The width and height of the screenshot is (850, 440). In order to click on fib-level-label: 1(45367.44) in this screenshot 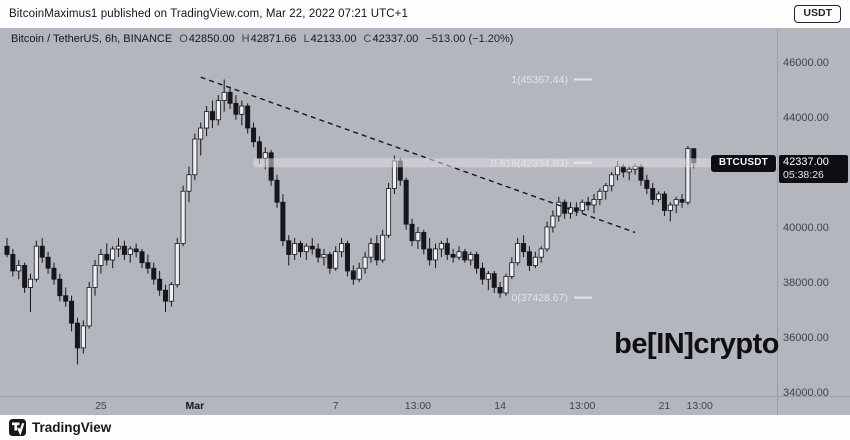, I will do `click(539, 80)`.